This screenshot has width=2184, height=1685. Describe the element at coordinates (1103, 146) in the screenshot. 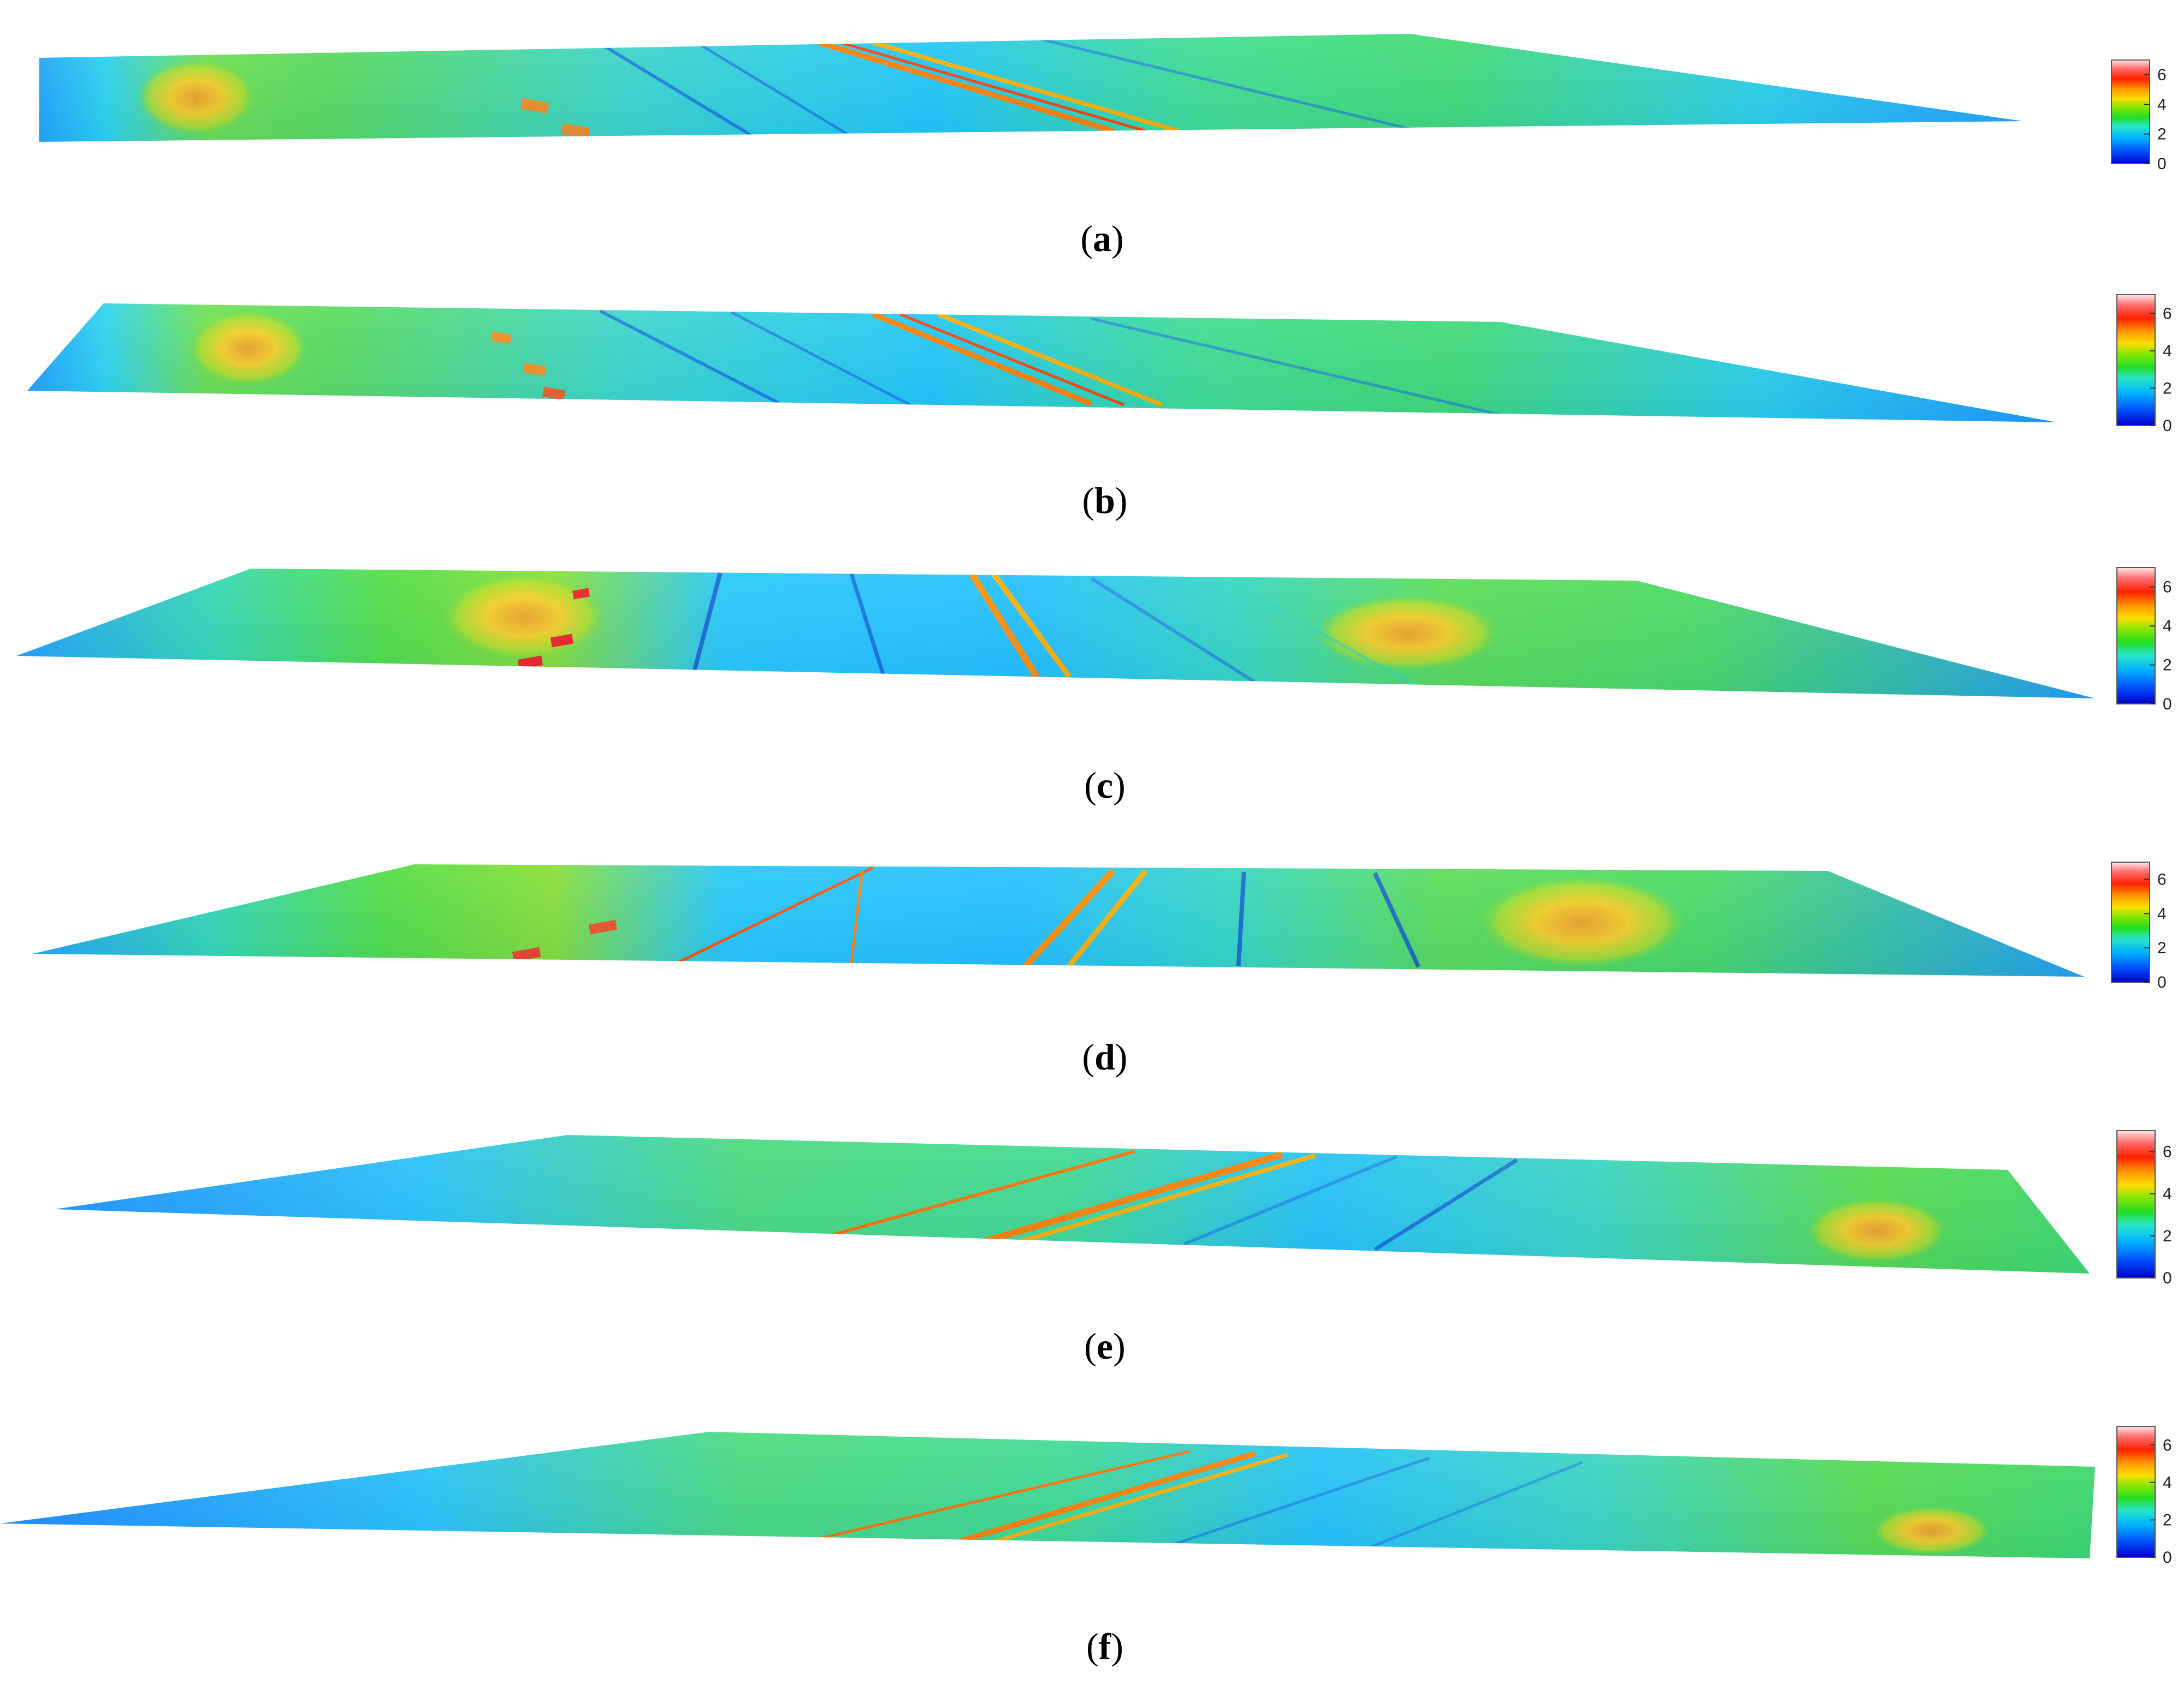

I see `panel-a: 0 2 4 6 (a)` at that location.